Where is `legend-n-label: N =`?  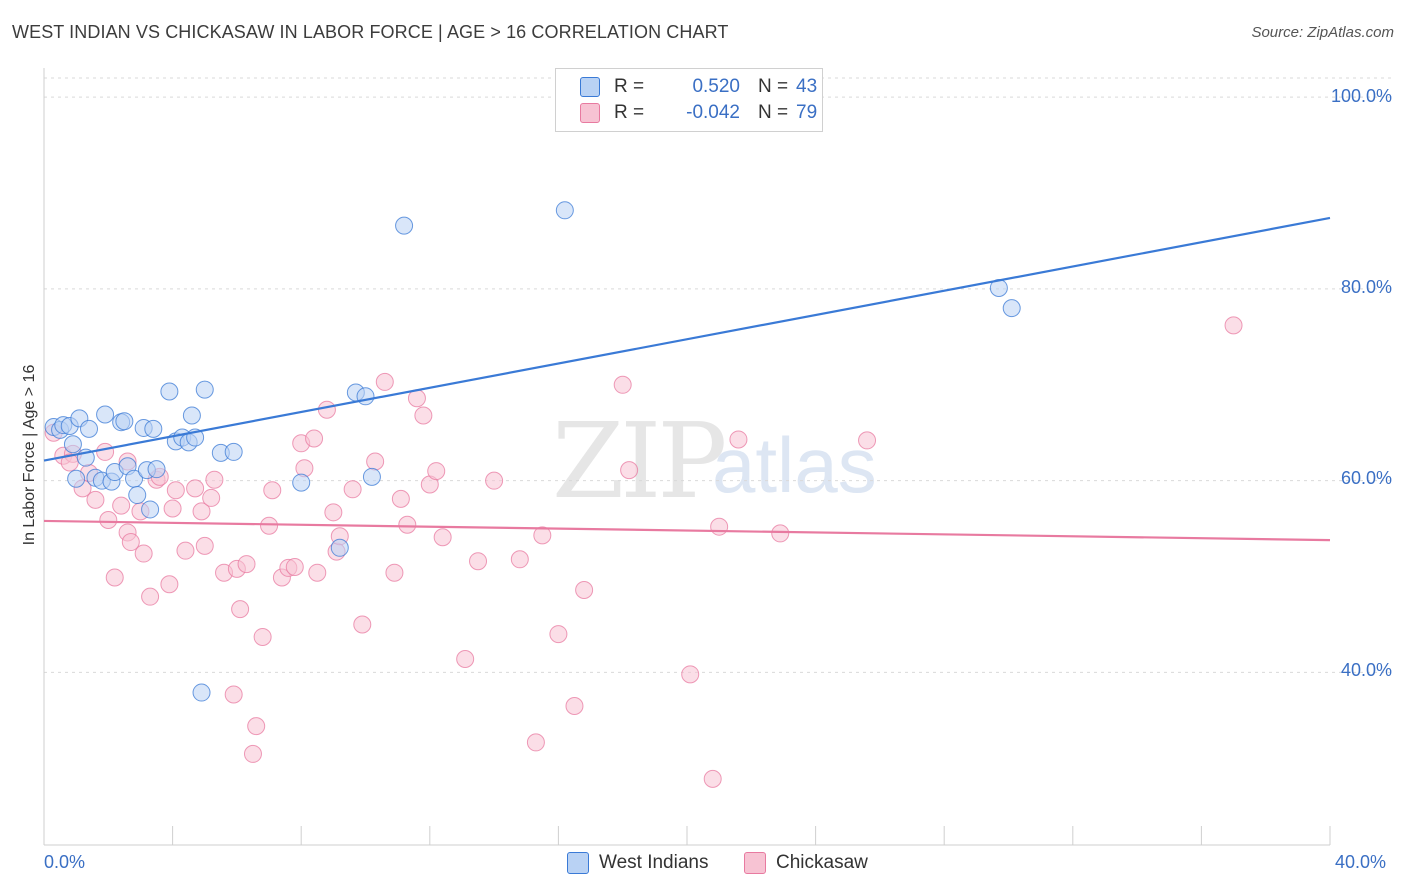 legend-n-label: N = is located at coordinates (773, 112).